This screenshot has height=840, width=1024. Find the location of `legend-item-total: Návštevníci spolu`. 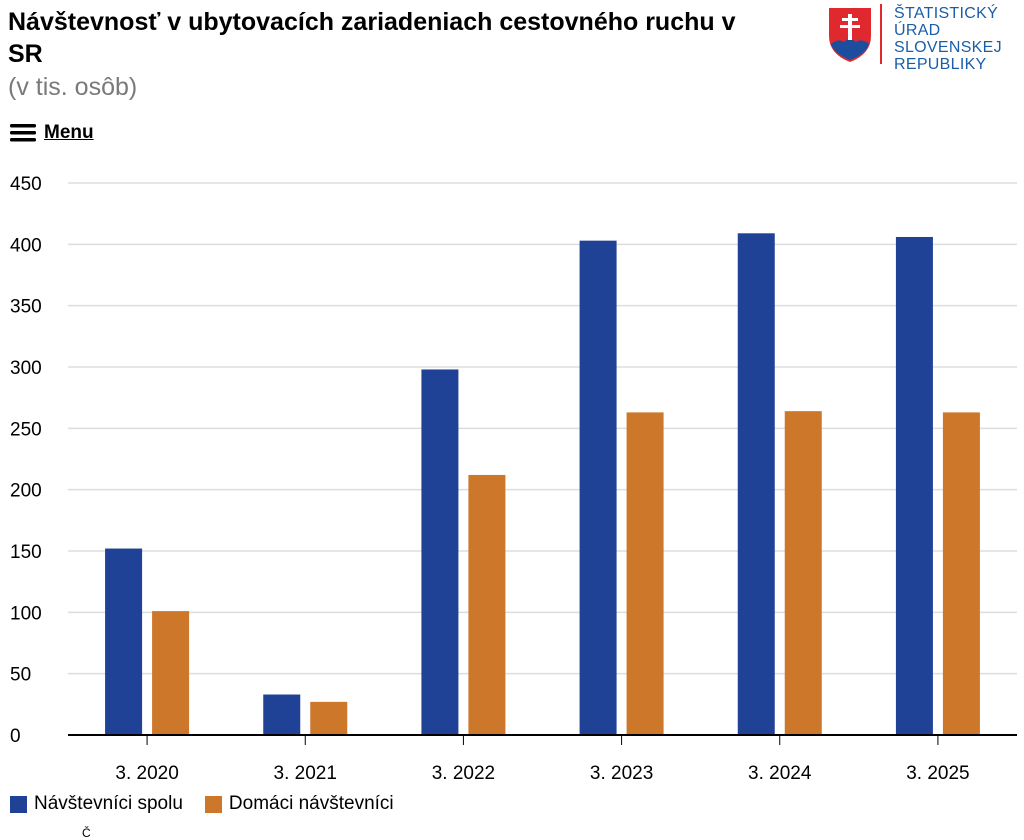

legend-item-total: Návštevníci spolu is located at coordinates (96, 804).